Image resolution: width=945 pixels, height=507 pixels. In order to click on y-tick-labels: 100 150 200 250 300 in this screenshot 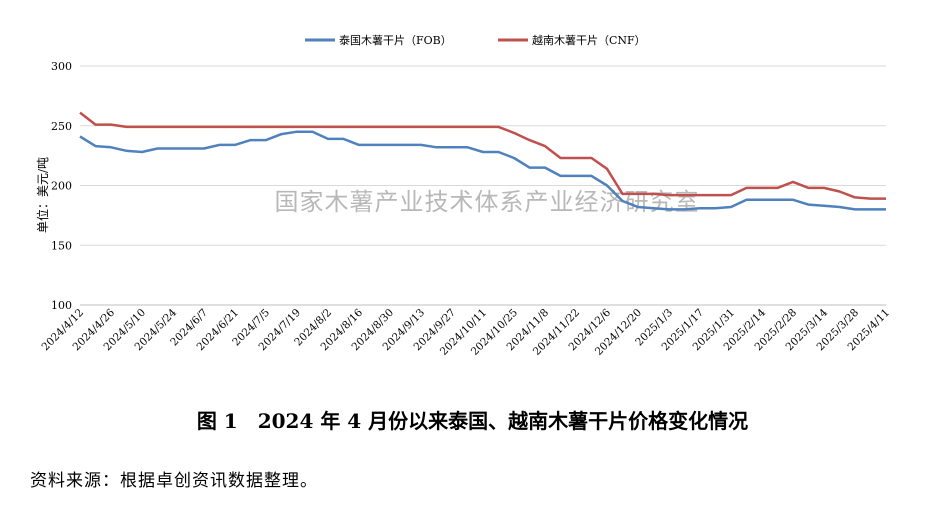, I will do `click(61, 186)`.